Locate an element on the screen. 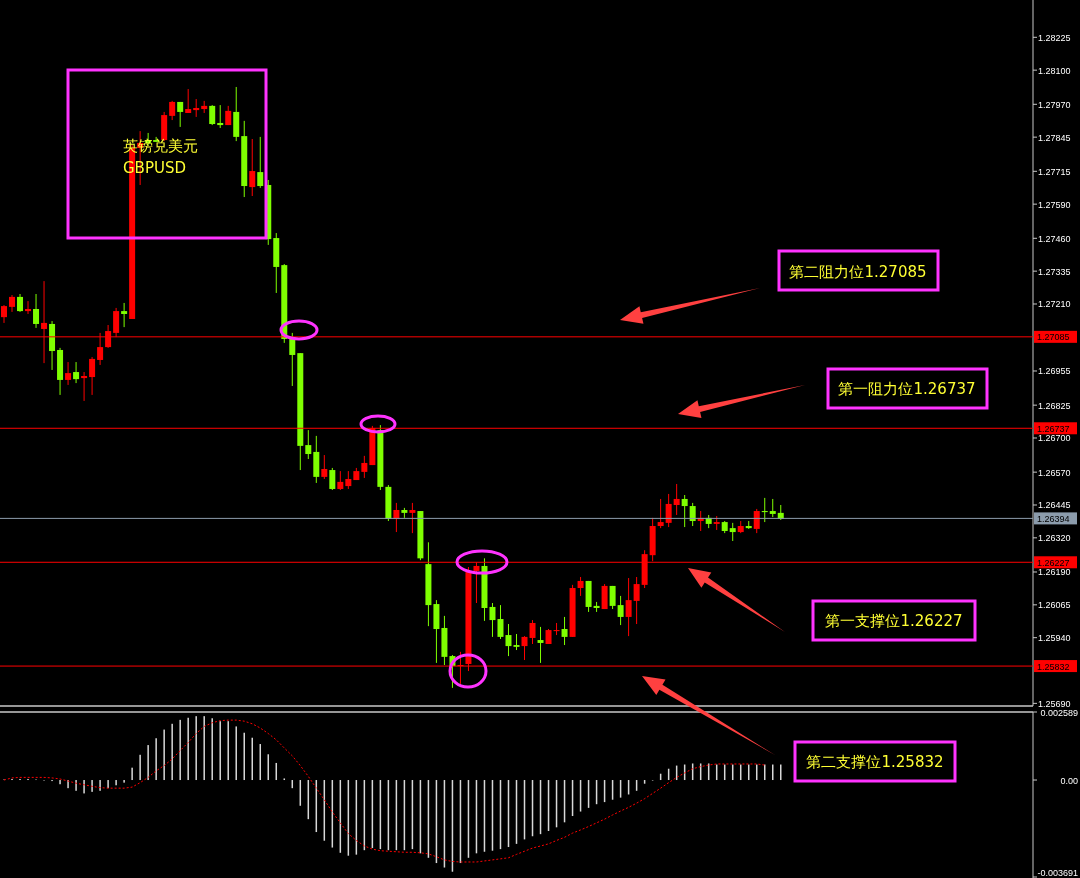 Image resolution: width=1080 pixels, height=878 pixels. y-tick-label: 1.26700 is located at coordinates (1054, 438).